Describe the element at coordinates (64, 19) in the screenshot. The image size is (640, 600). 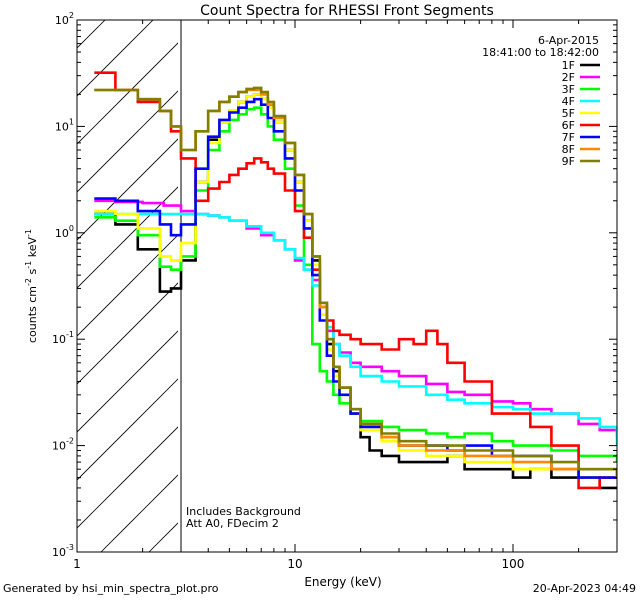
I see `y-tick-label: 10²` at that location.